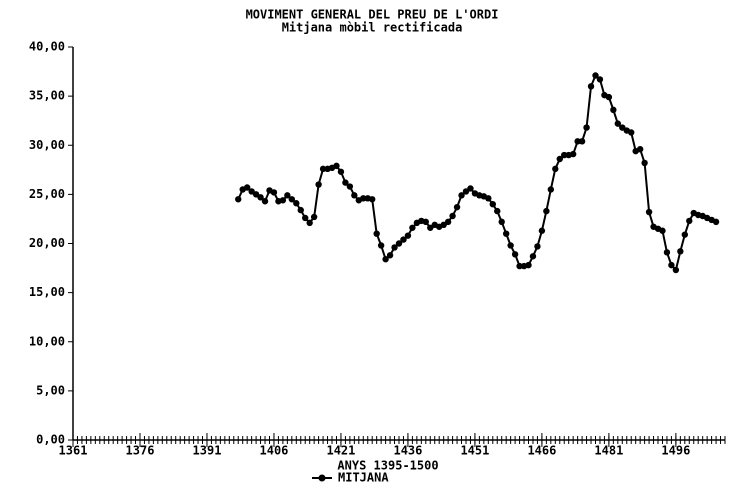 This screenshot has height=489, width=741. What do you see at coordinates (73, 451) in the screenshot?
I see `x-tick-label: 1361` at bounding box center [73, 451].